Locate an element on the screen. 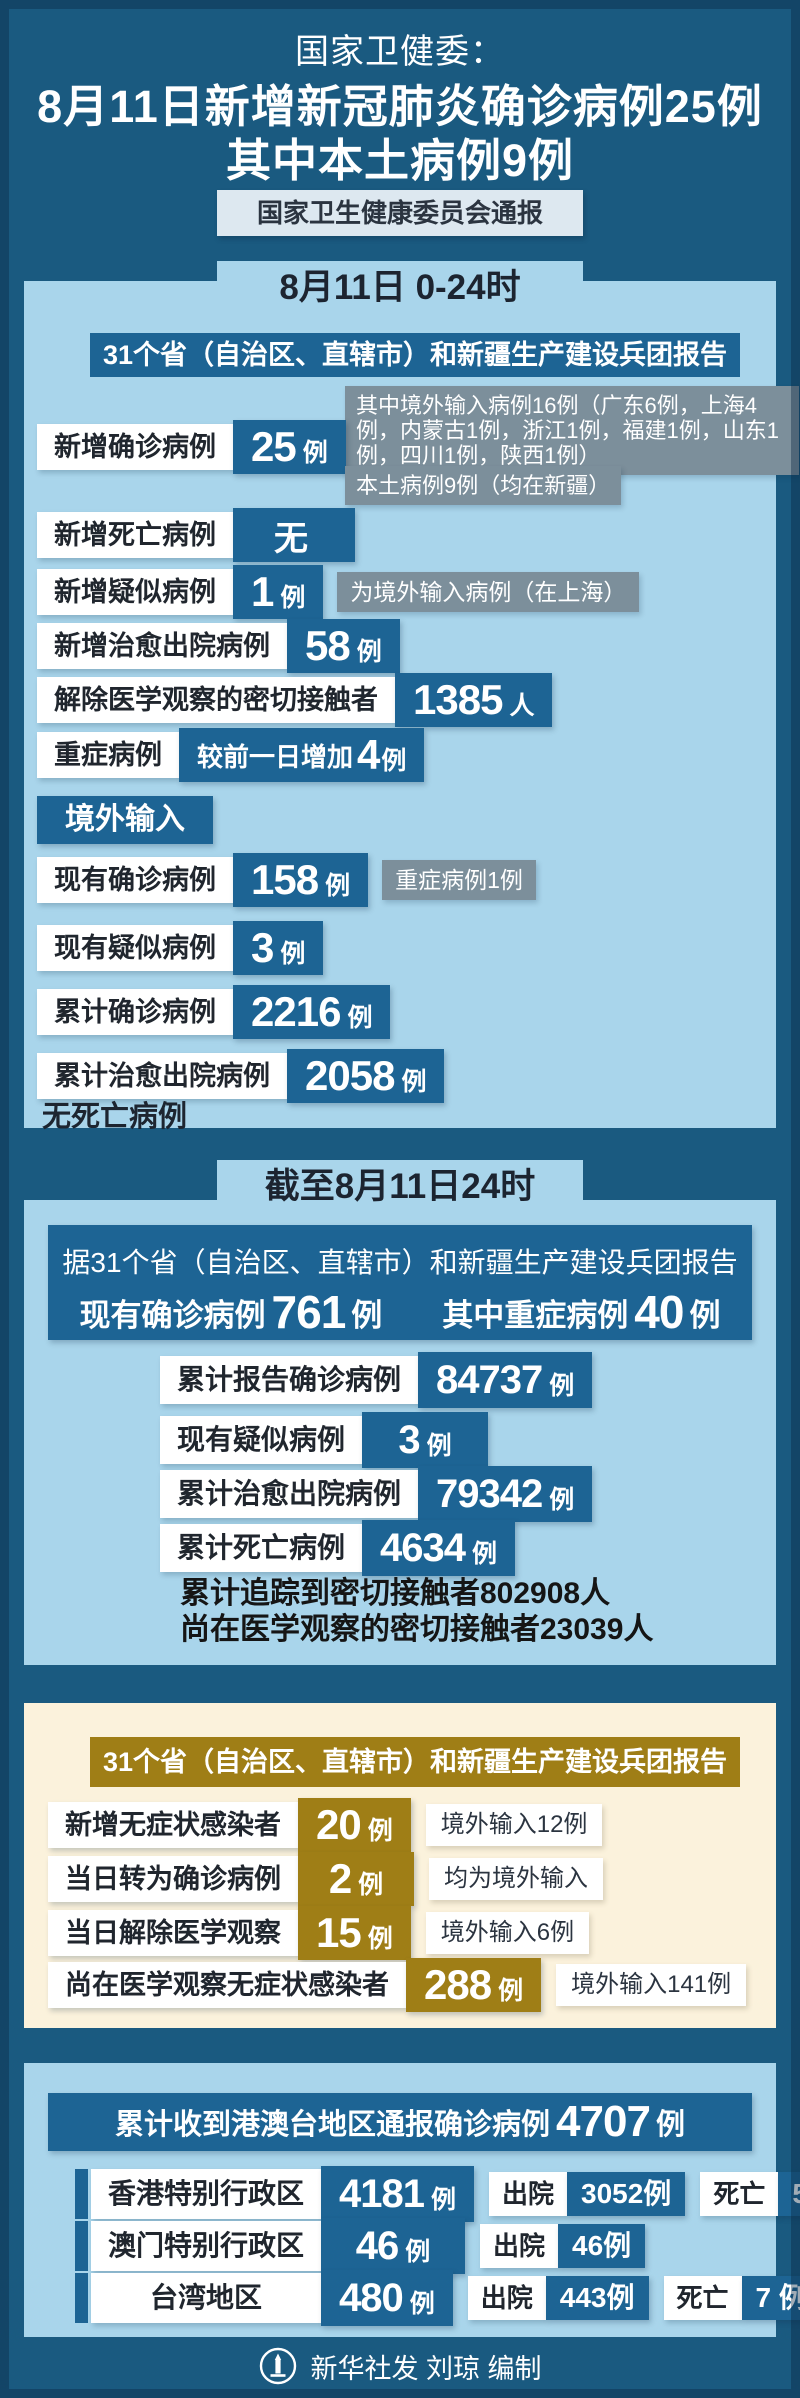  contacts-traced-prefix: 累计追踪到密切接触者 is located at coordinates (330, 1593).